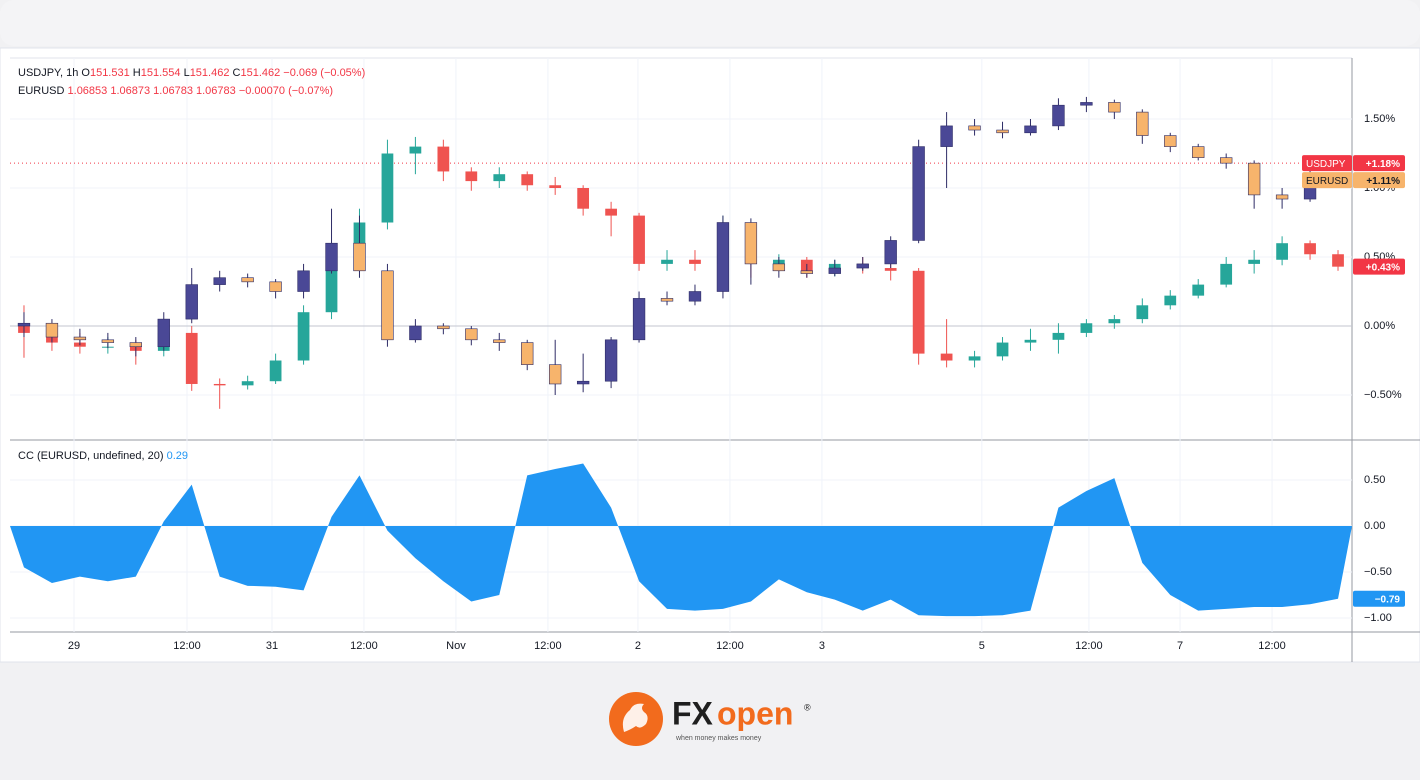 This screenshot has height=780, width=1420. I want to click on x-tick-label: 31, so click(272, 646).